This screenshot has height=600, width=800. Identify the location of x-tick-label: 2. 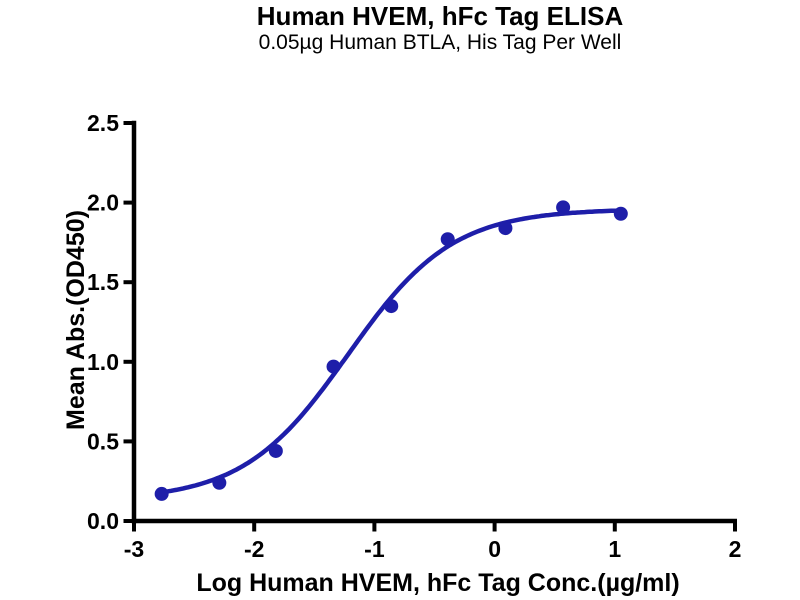
(735, 549).